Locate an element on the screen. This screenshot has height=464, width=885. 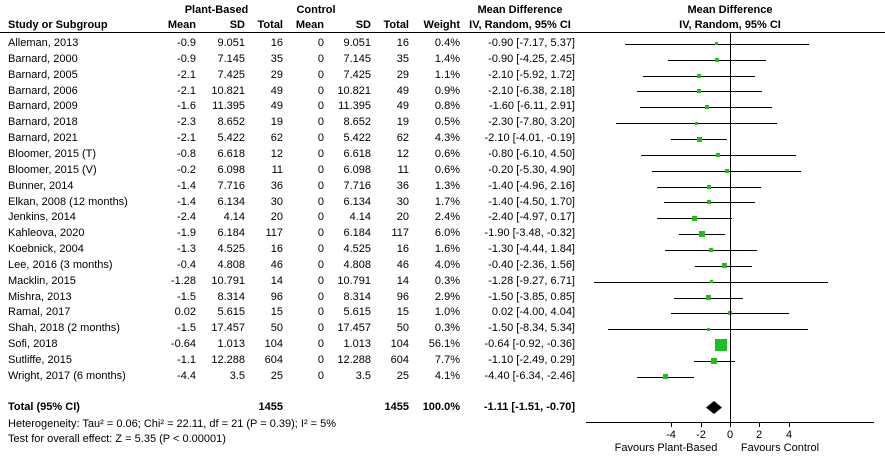
cell-t2: 35 is located at coordinates (402, 58).